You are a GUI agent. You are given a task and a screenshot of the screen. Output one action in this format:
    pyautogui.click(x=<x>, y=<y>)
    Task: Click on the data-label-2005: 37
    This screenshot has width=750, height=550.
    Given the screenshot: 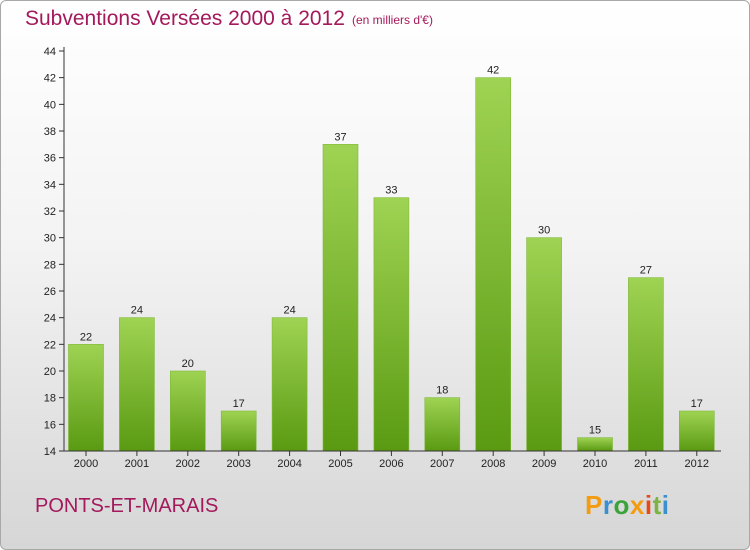 What is the action you would take?
    pyautogui.click(x=340, y=137)
    